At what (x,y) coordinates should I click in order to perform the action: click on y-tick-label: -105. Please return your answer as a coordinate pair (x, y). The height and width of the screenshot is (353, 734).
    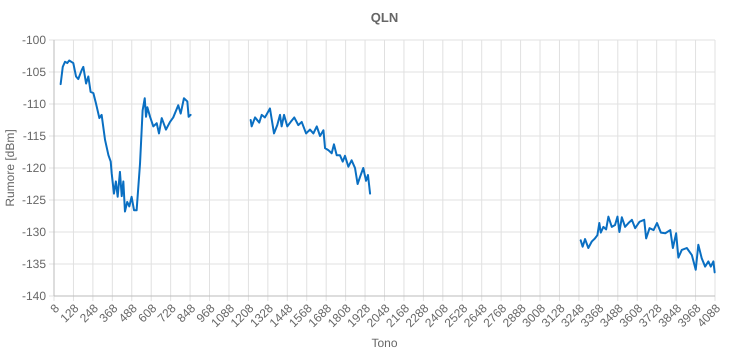
    Looking at the image, I should click on (34, 72).